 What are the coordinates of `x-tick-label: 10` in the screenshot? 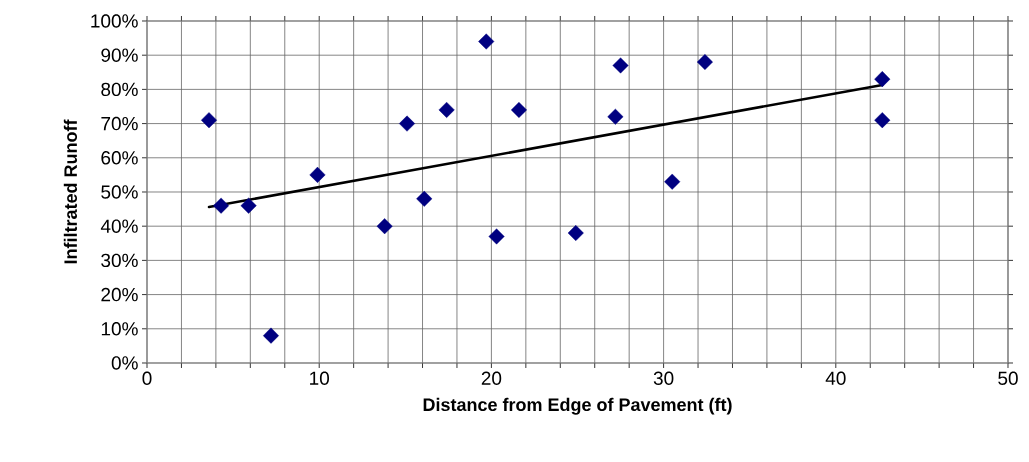 It's located at (320, 378).